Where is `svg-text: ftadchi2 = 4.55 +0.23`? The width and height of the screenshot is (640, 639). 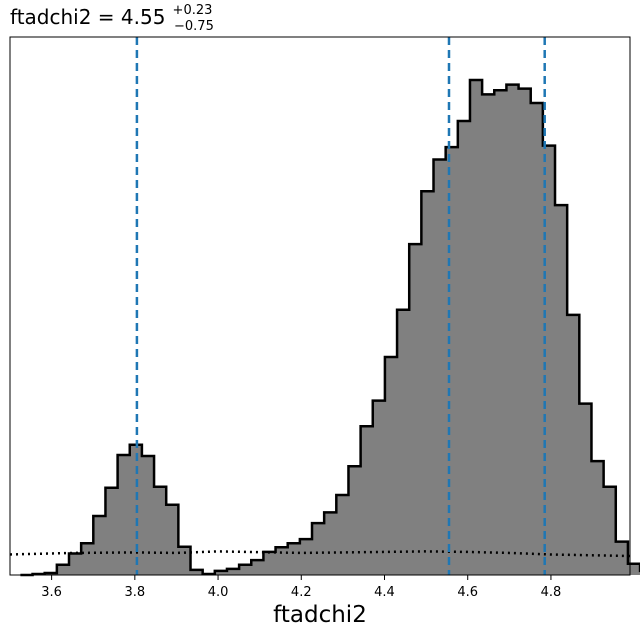
svg-text: ftadchi2 = 4.55 +0.23 is located at coordinates (111, 16).